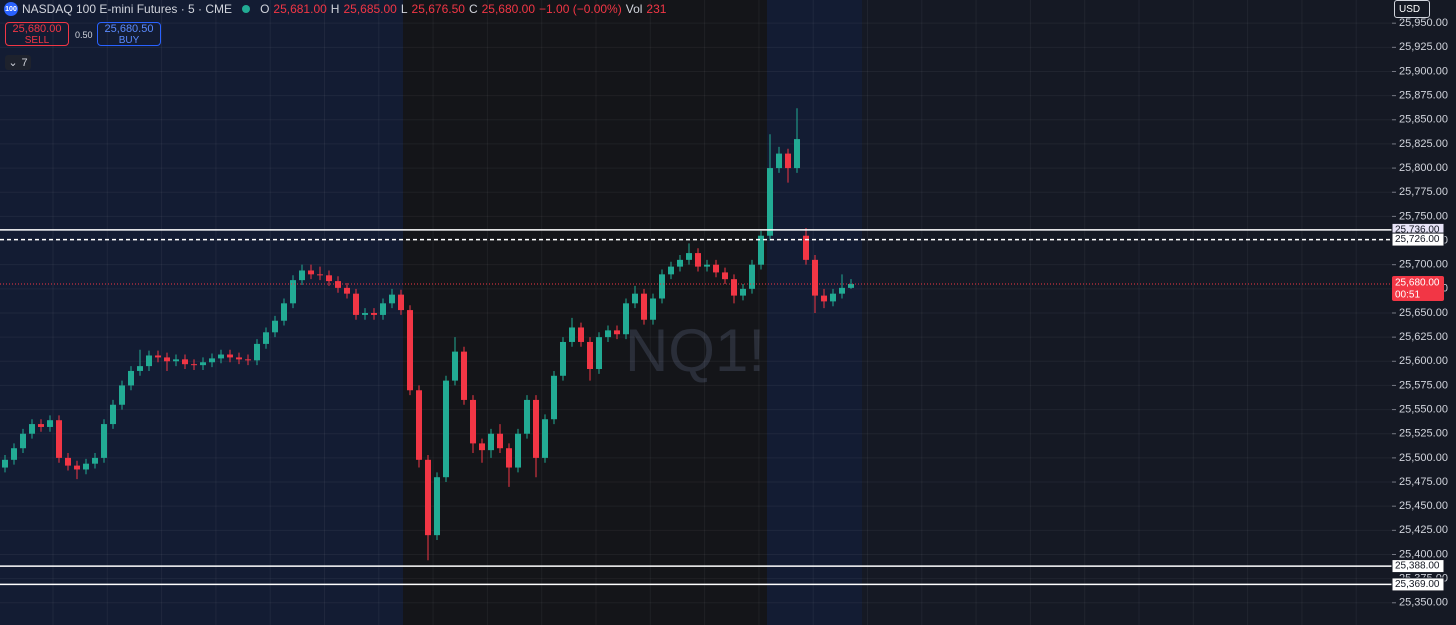 This screenshot has height=625, width=1456. What do you see at coordinates (1423, 23) in the screenshot?
I see `y-tick-label: 25,950.00` at bounding box center [1423, 23].